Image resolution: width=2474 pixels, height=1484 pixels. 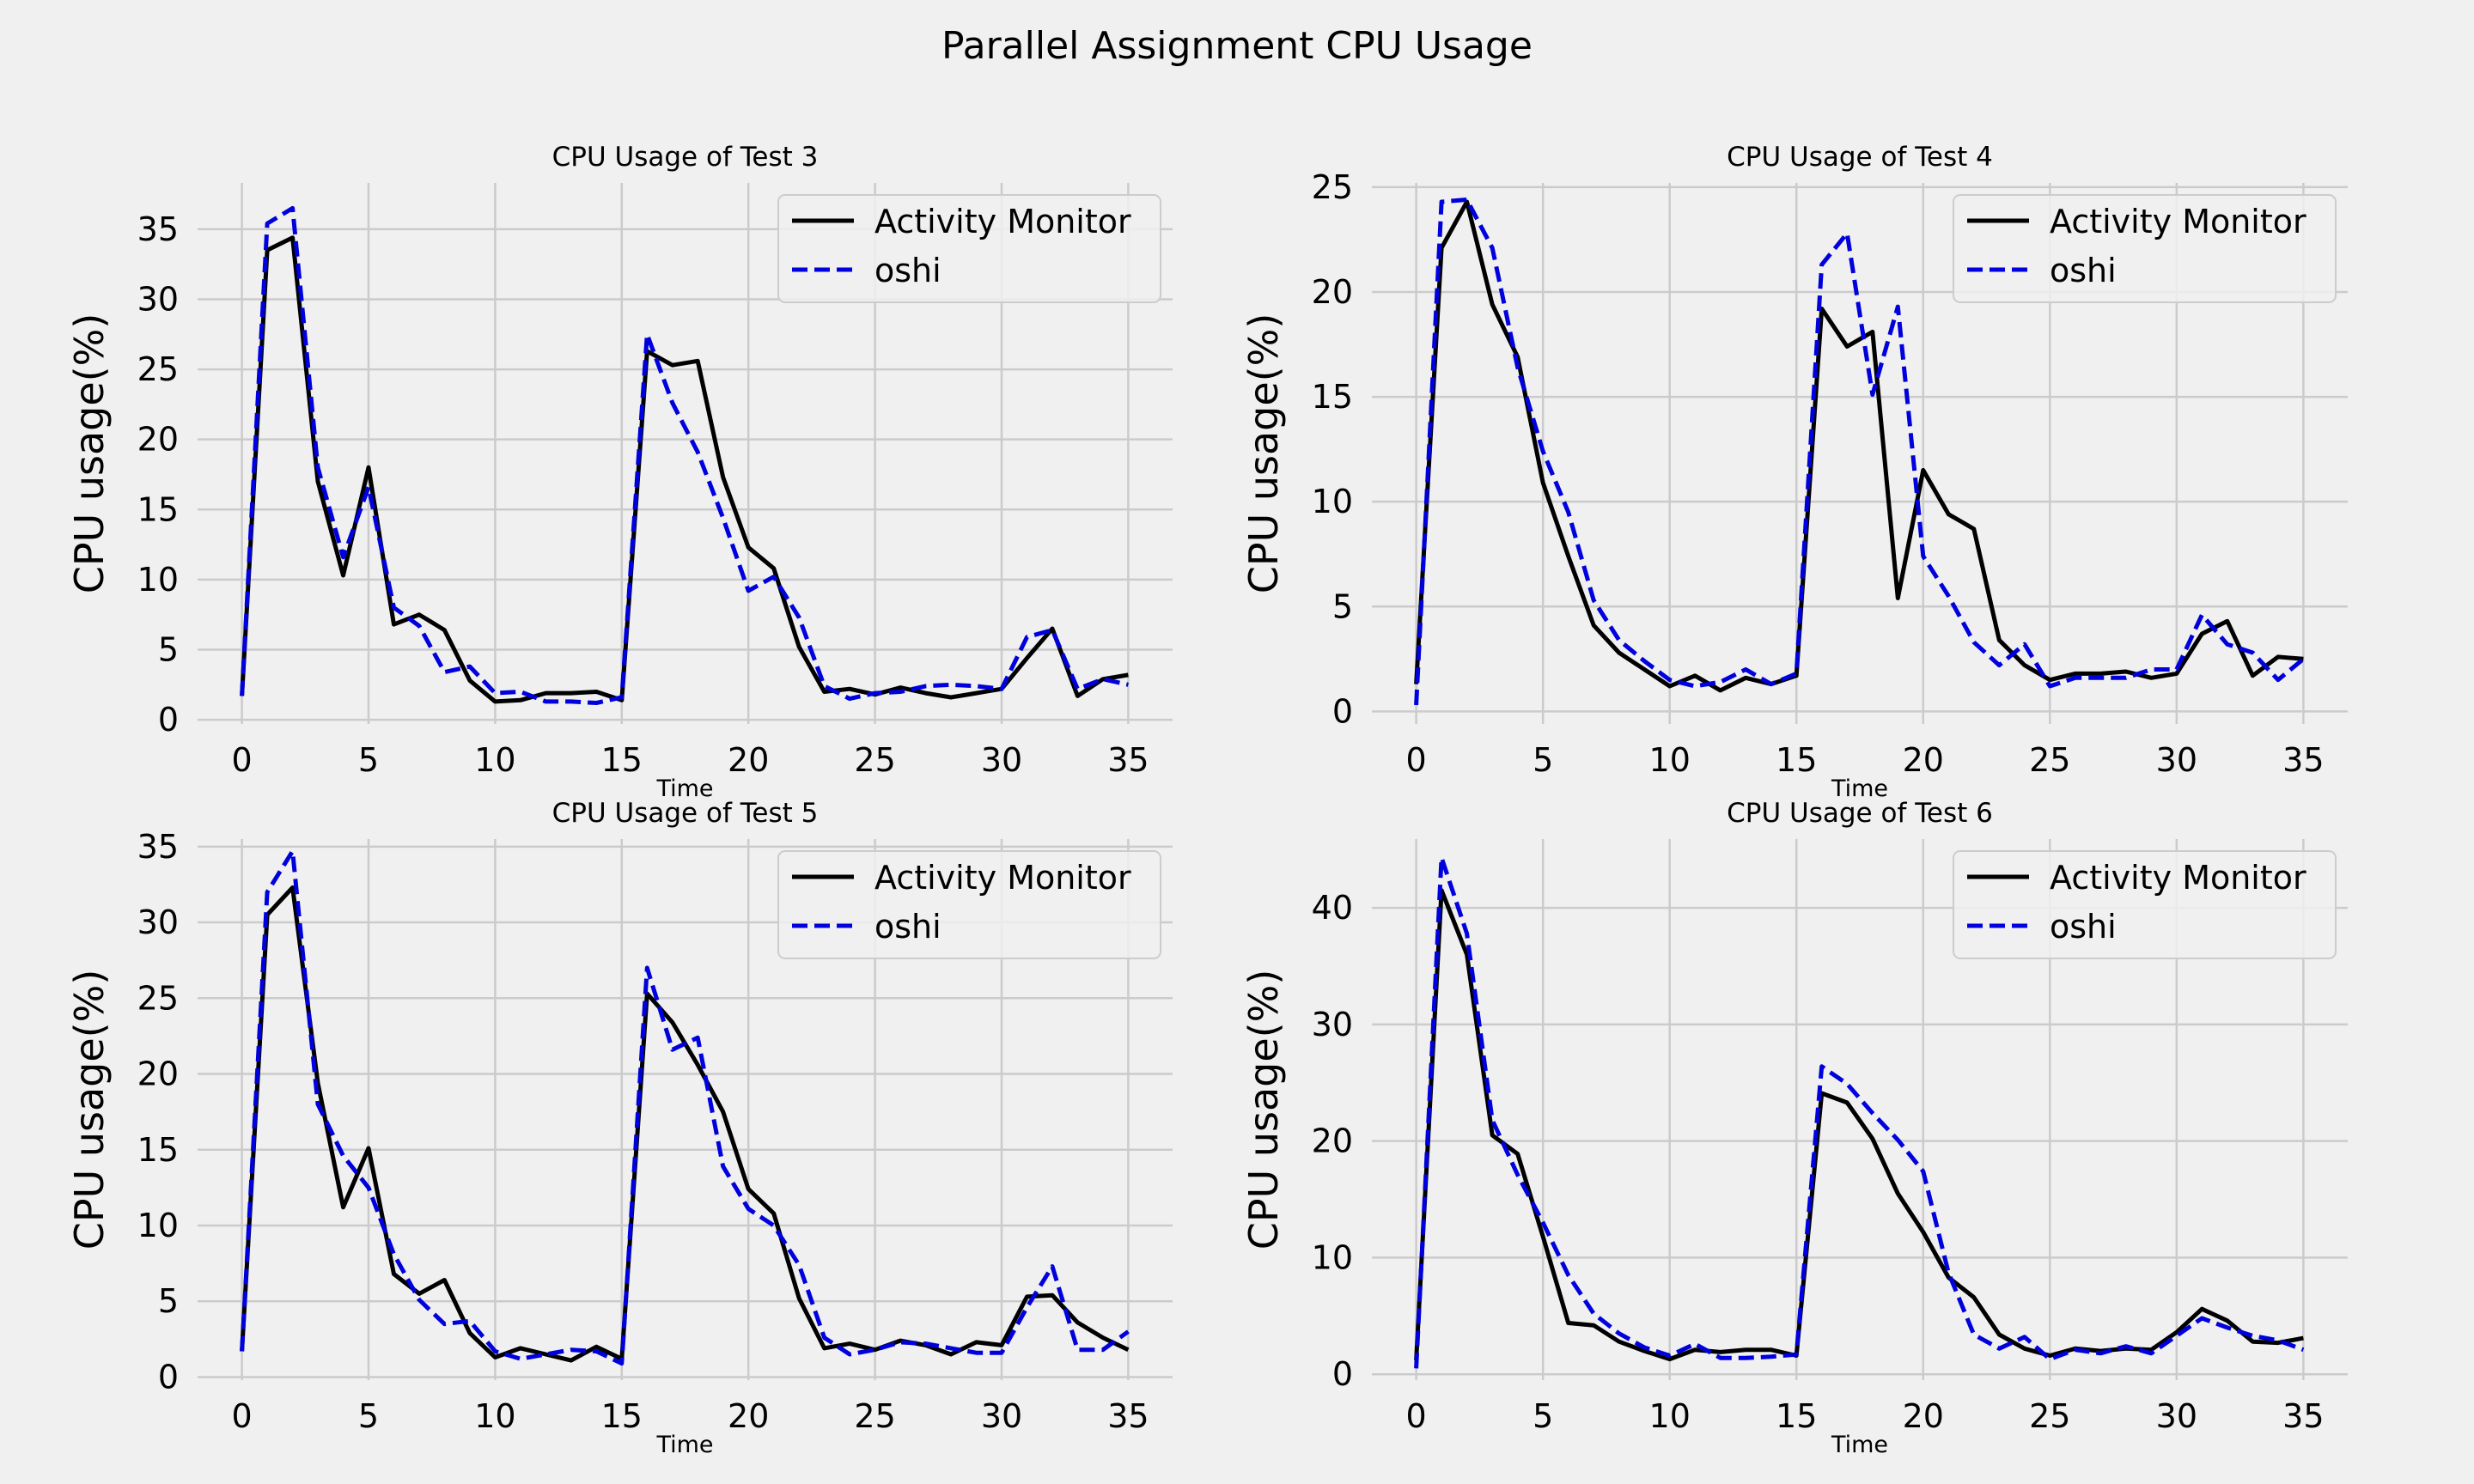 What do you see at coordinates (685, 158) in the screenshot?
I see `subplot-title: CPU Usage of Test 3` at bounding box center [685, 158].